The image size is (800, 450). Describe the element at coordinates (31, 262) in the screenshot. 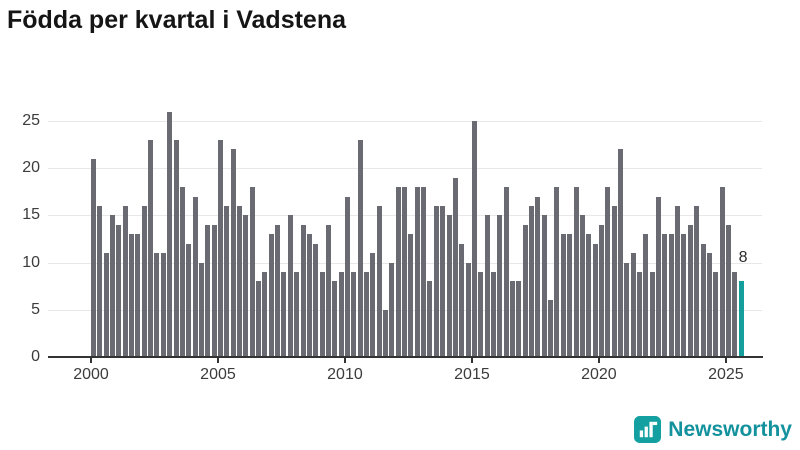

I see `y-axis-tick-label: 10` at that location.